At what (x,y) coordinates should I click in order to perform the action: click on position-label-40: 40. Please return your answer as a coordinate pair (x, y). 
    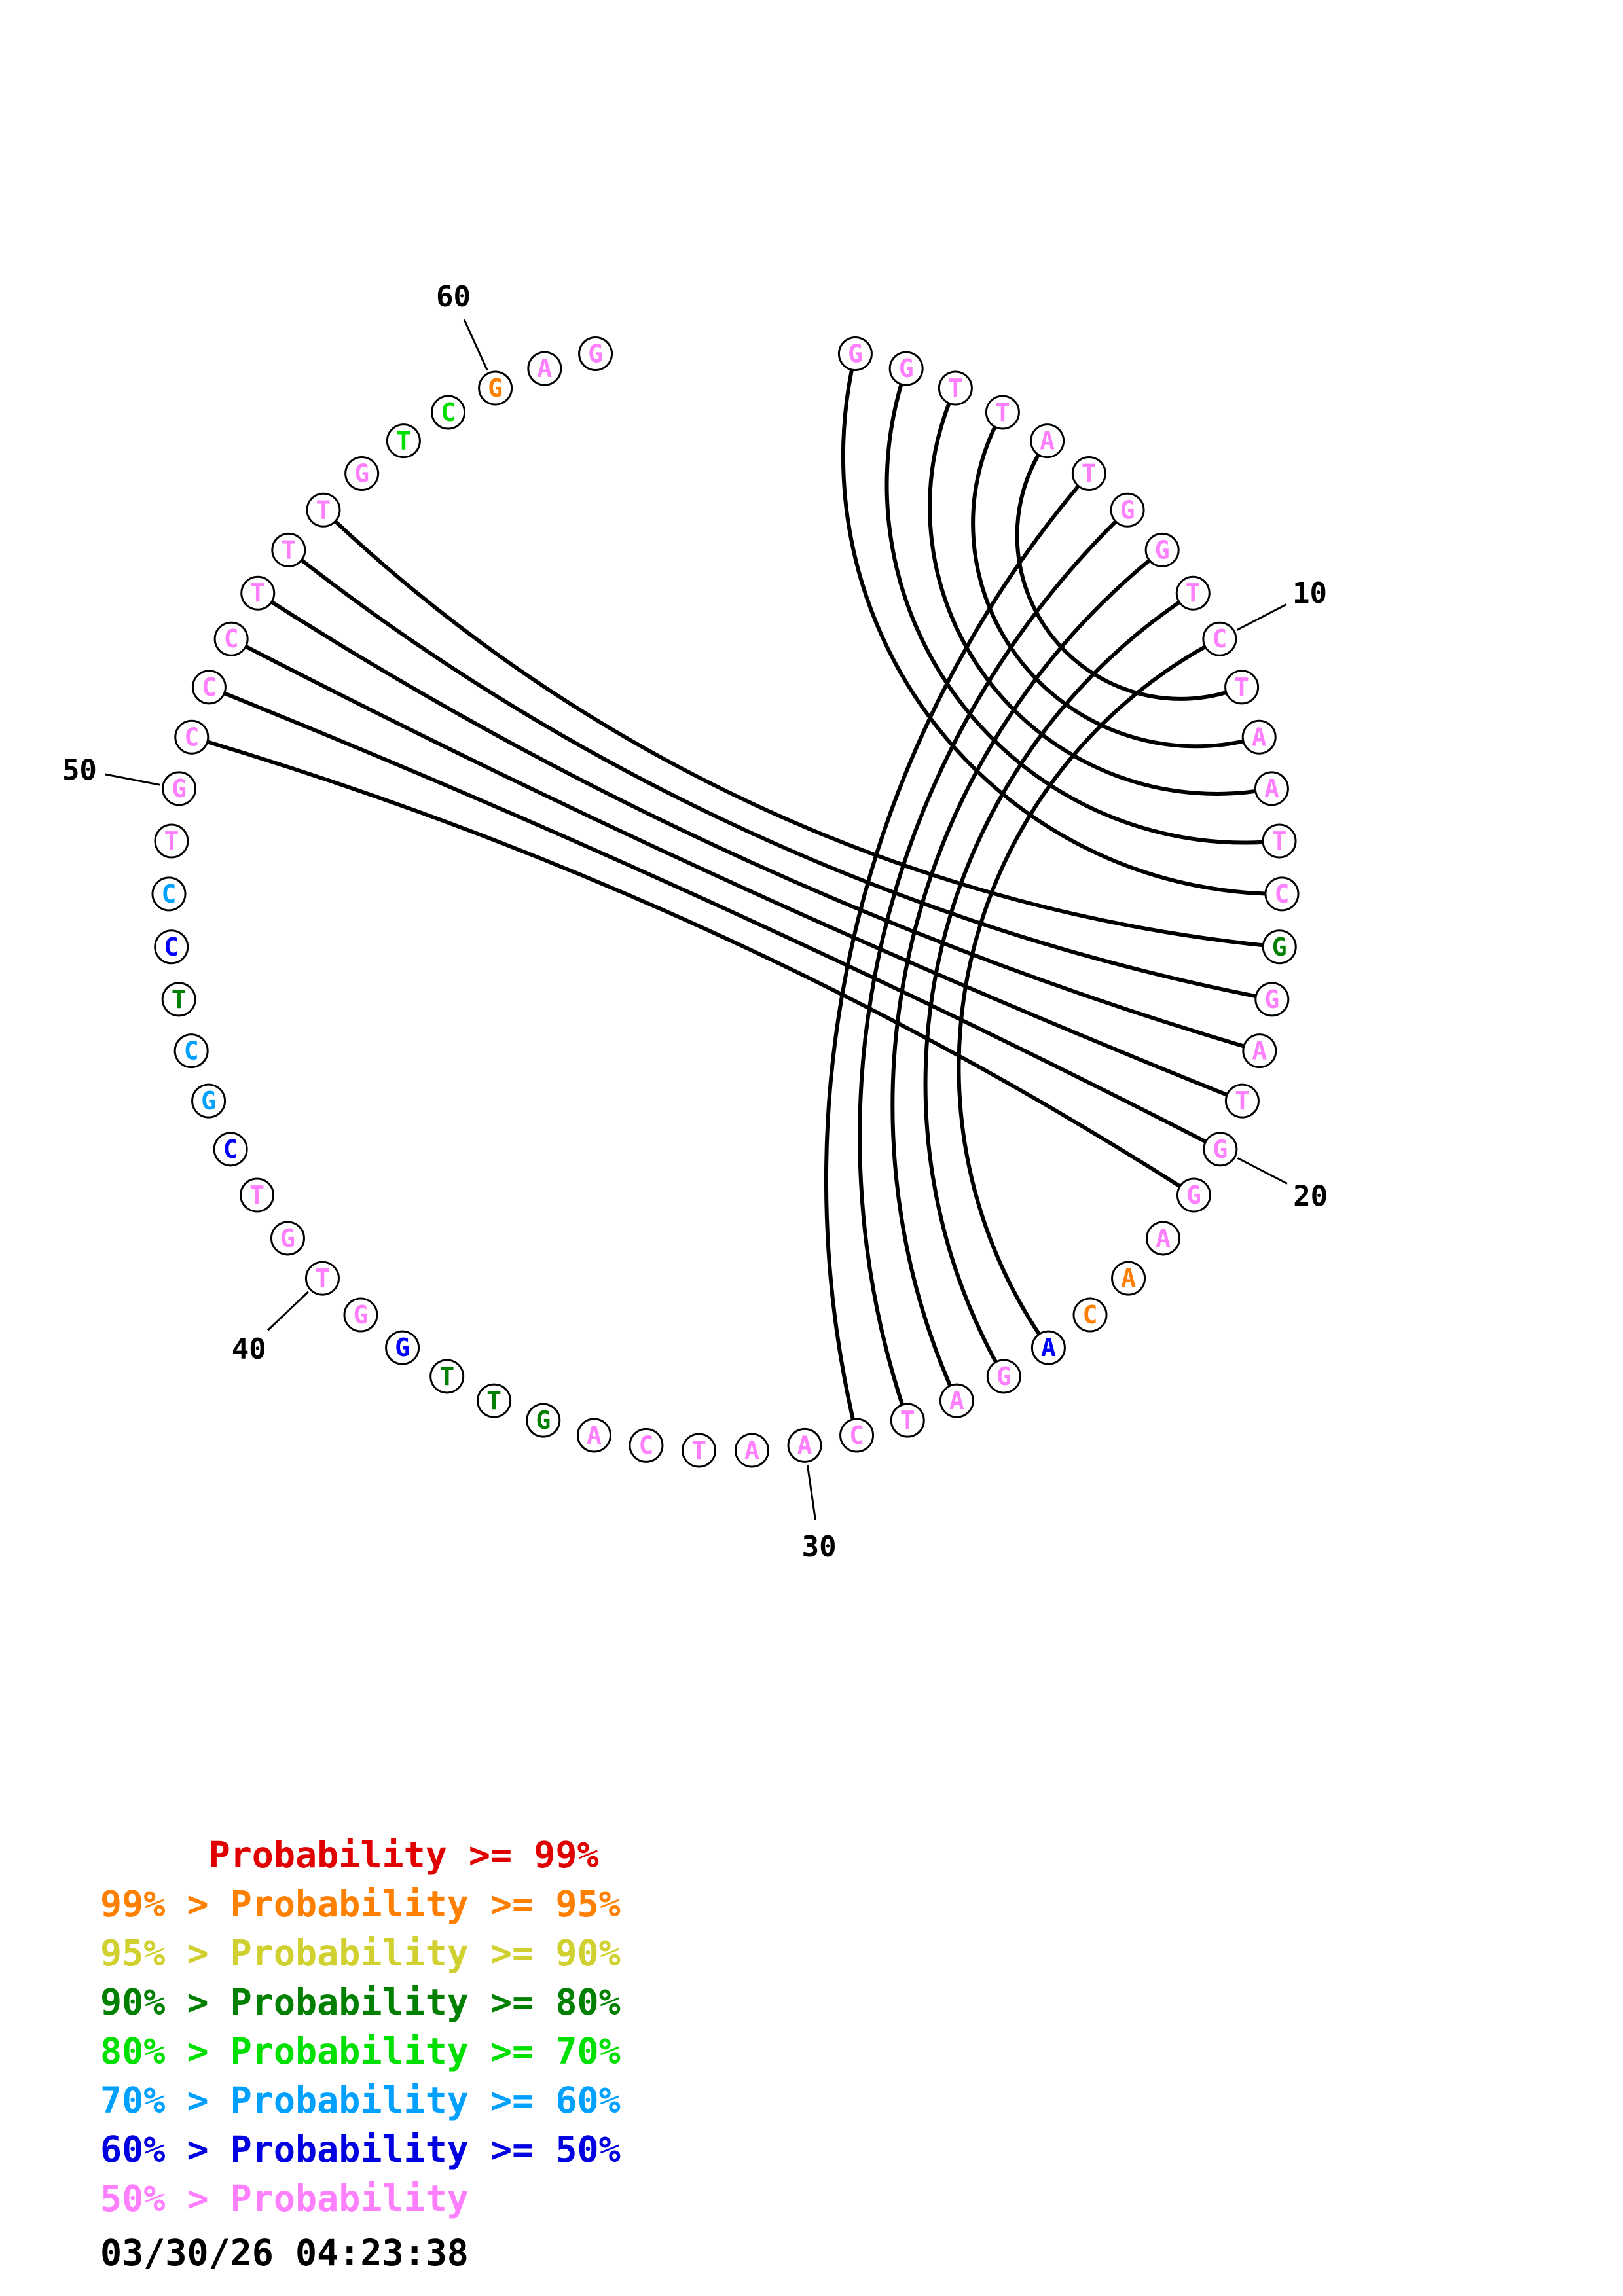
    Looking at the image, I should click on (249, 1349).